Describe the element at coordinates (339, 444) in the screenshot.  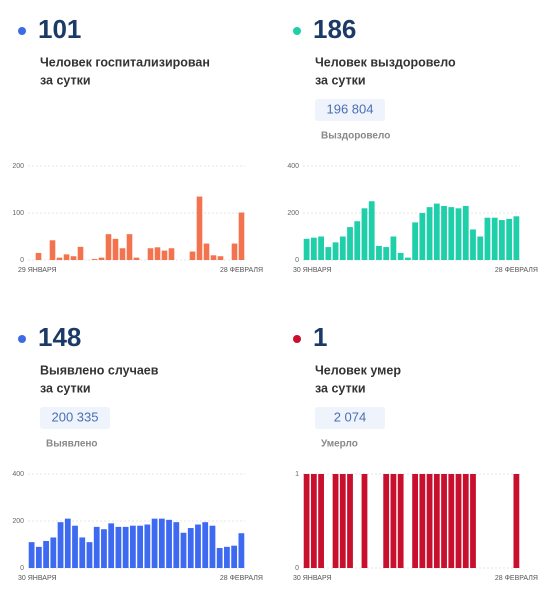
I see `total-label: Умерло` at that location.